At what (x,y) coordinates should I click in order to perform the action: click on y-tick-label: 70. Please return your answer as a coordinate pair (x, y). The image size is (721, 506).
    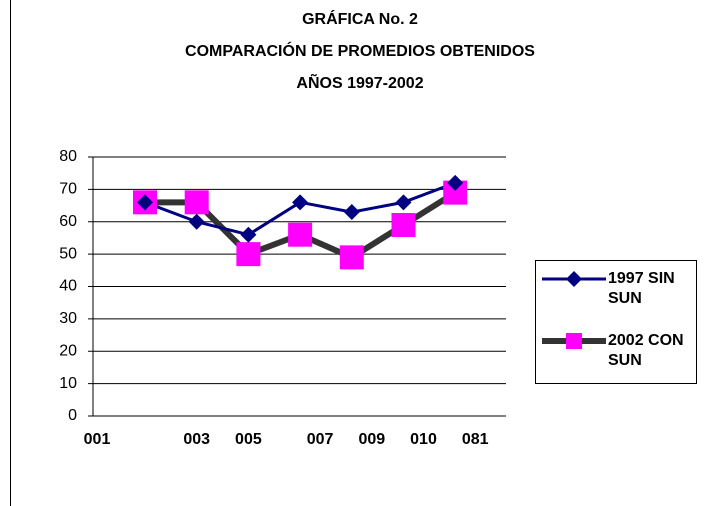
    Looking at the image, I should click on (68, 189).